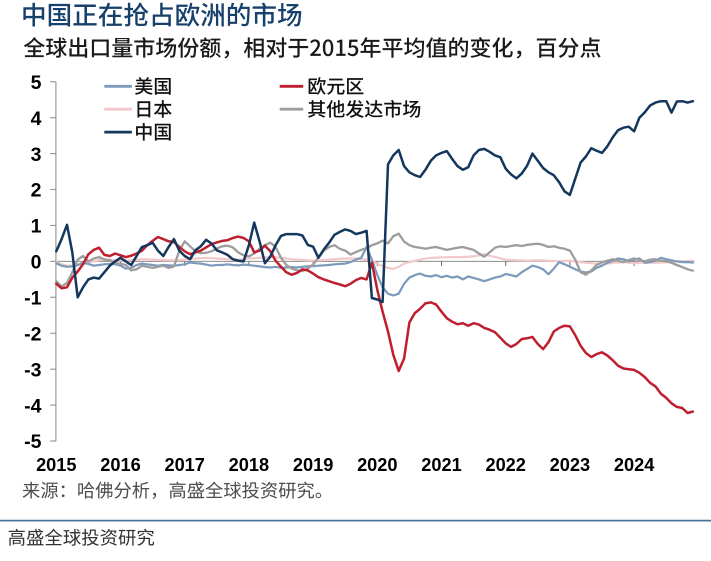 This screenshot has width=711, height=561. What do you see at coordinates (32, 370) in the screenshot?
I see `svg-text: -3` at bounding box center [32, 370].